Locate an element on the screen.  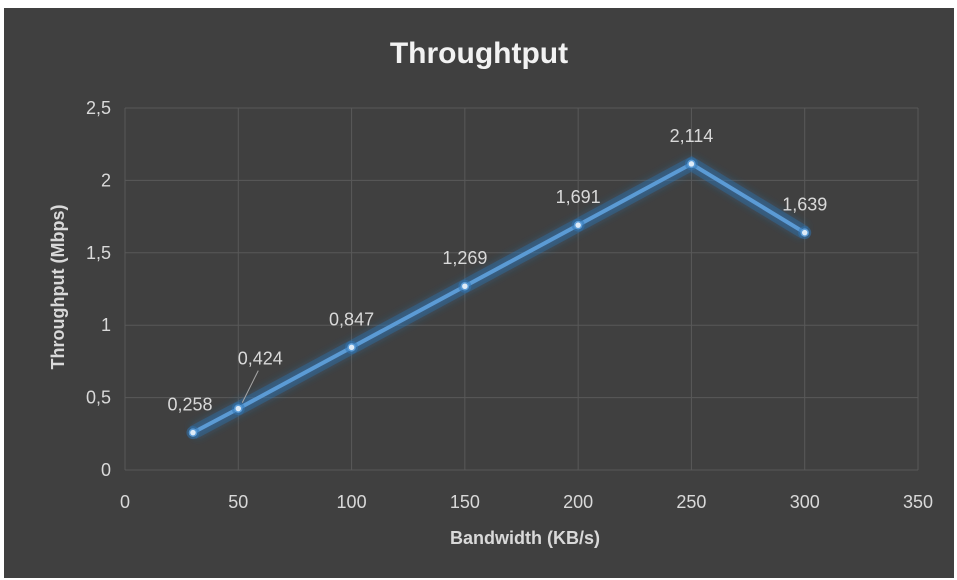
x-tick-label: 350 is located at coordinates (918, 502).